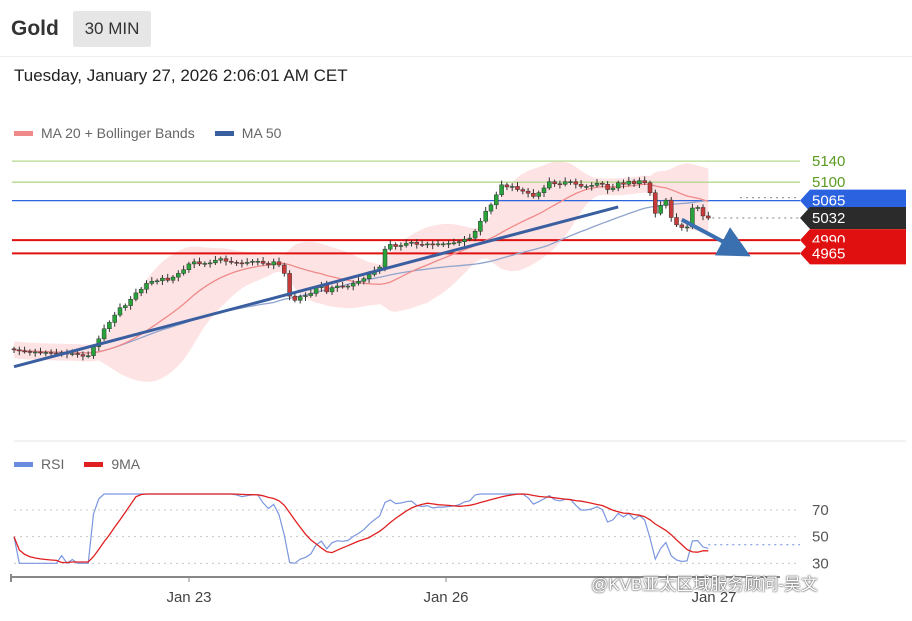 This screenshot has width=912, height=621. Describe the element at coordinates (23, 133) in the screenshot. I see `ma20-swatch` at that location.